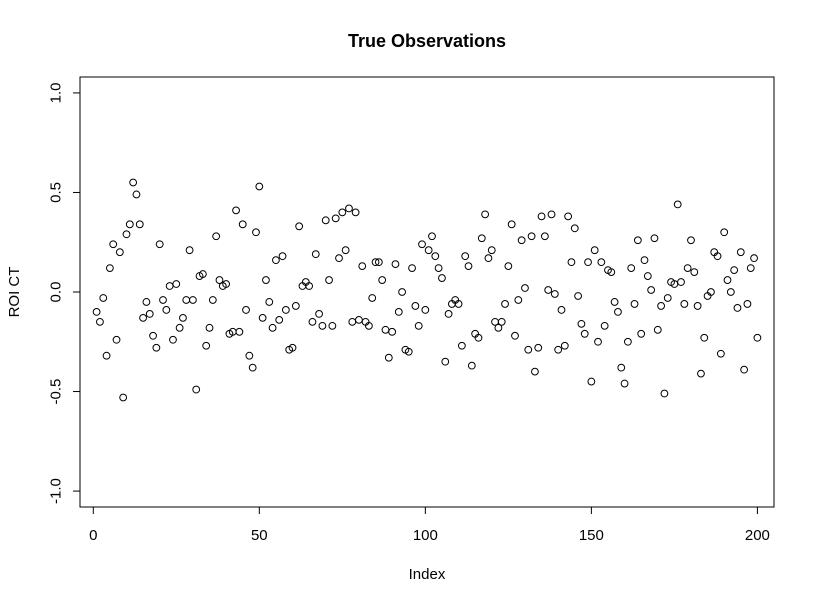 This screenshot has height=603, width=815. What do you see at coordinates (14, 292) in the screenshot?
I see `y-axis-title: ROI CT` at bounding box center [14, 292].